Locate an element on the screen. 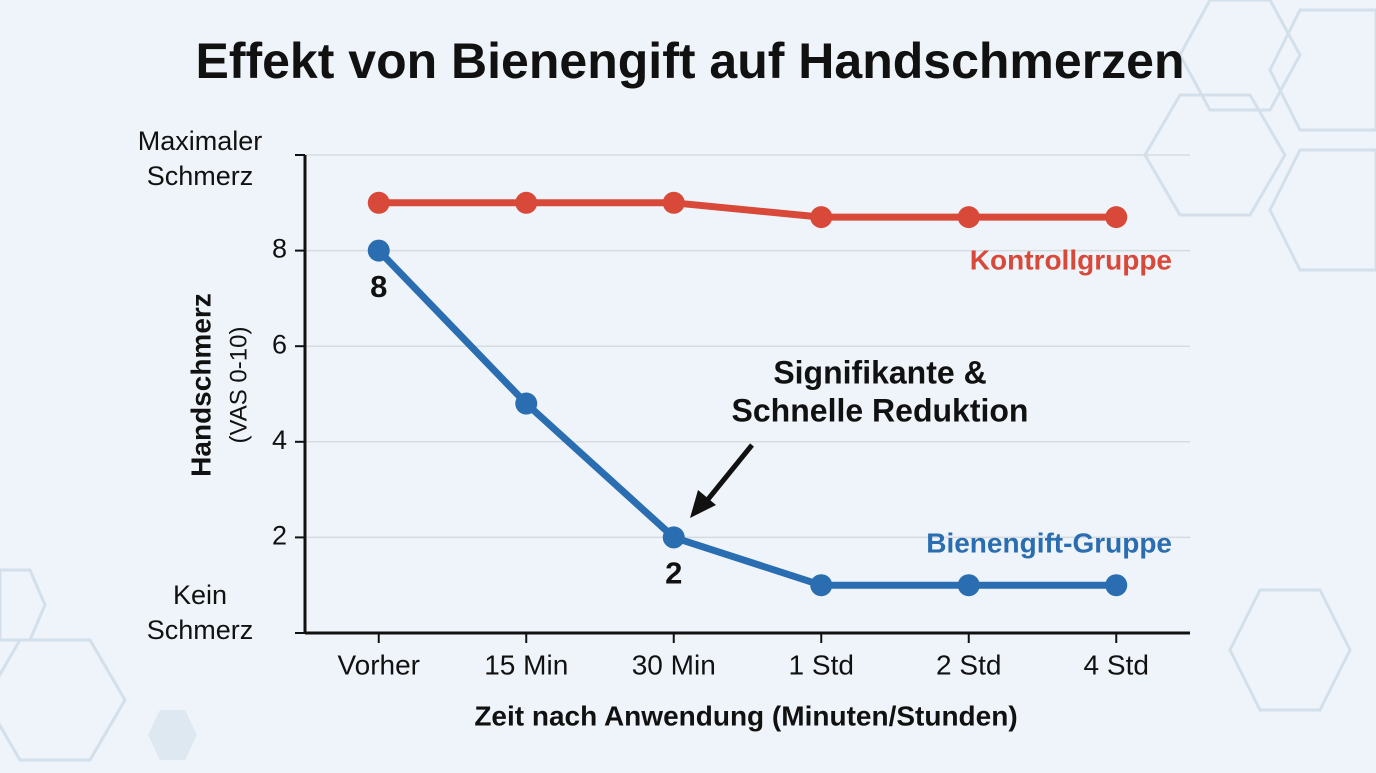 The image size is (1376, 773). y-tick-label: 8 is located at coordinates (279, 249).